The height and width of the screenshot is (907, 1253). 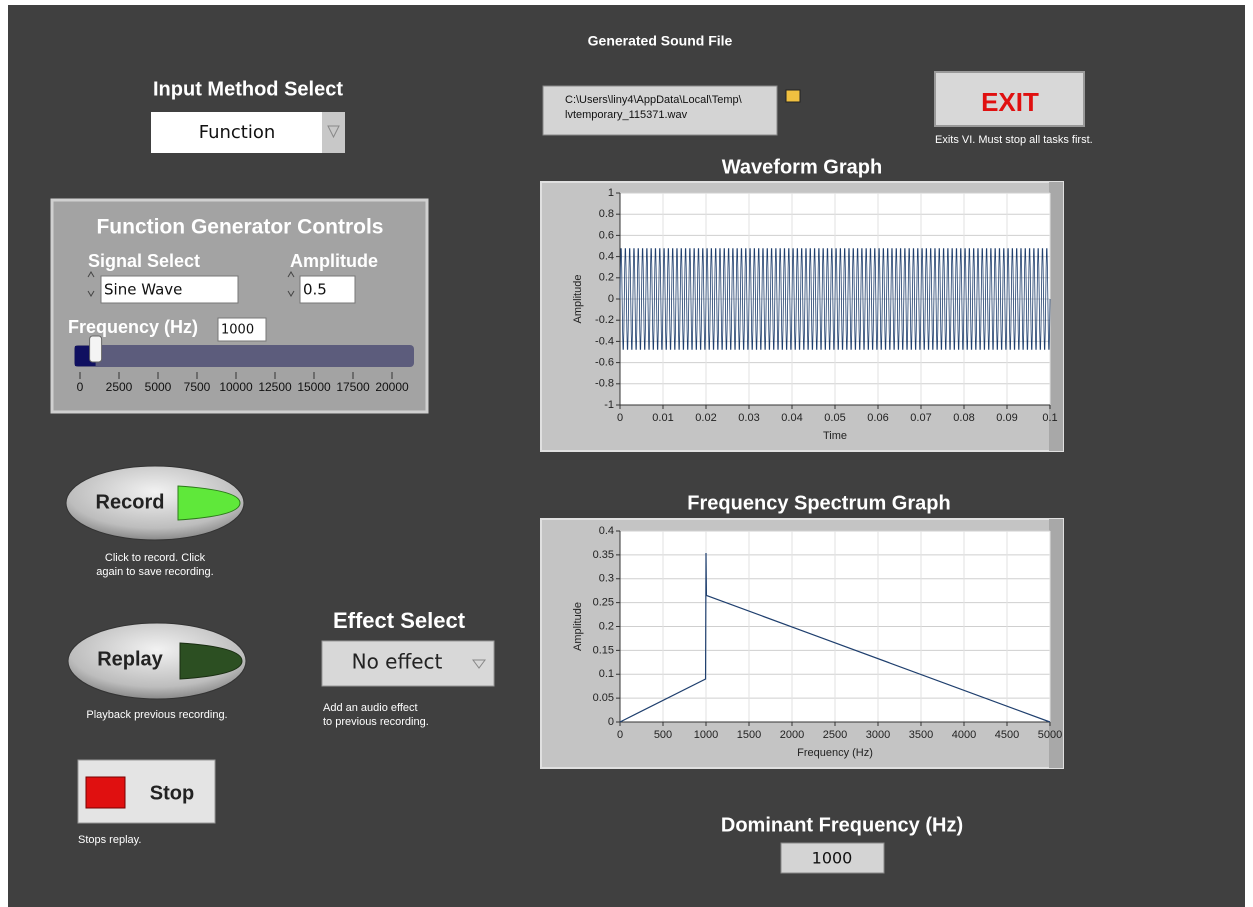 I want to click on input-method-label: Input Method Select, so click(x=248, y=89).